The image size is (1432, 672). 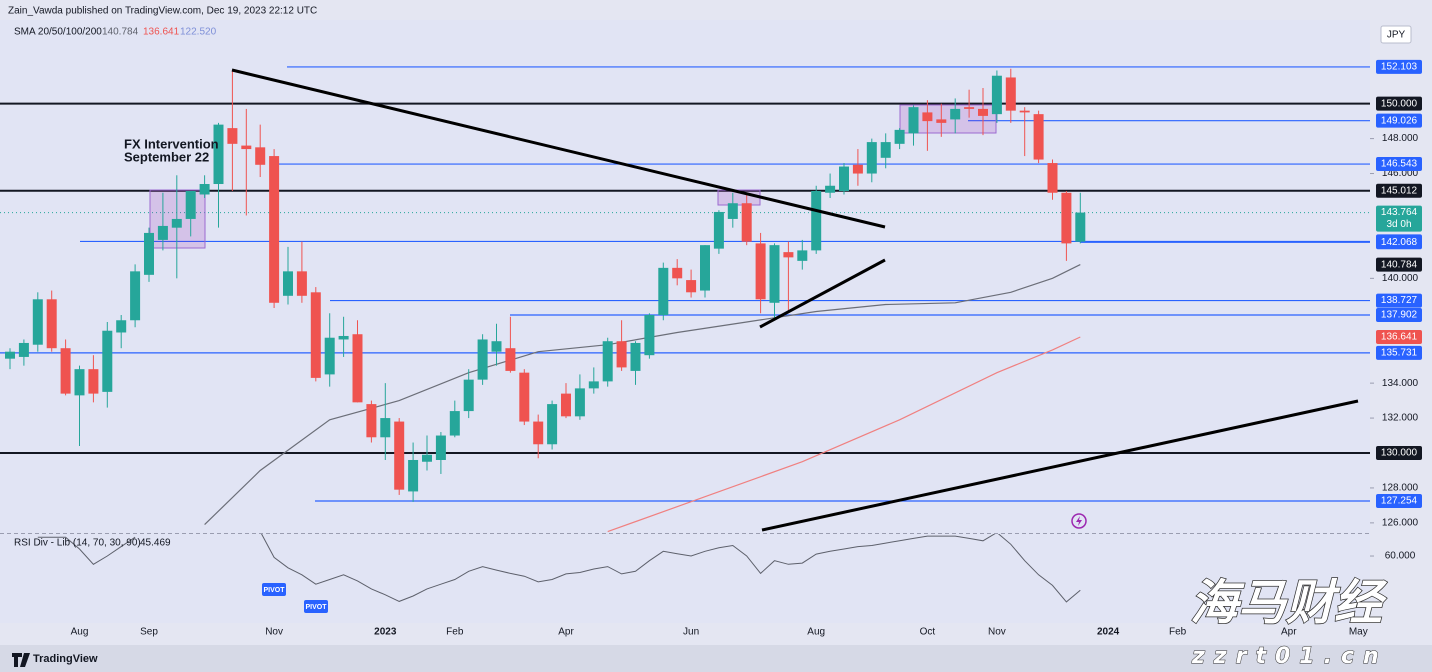 I want to click on rsi-value: 45.469, so click(x=155, y=543).